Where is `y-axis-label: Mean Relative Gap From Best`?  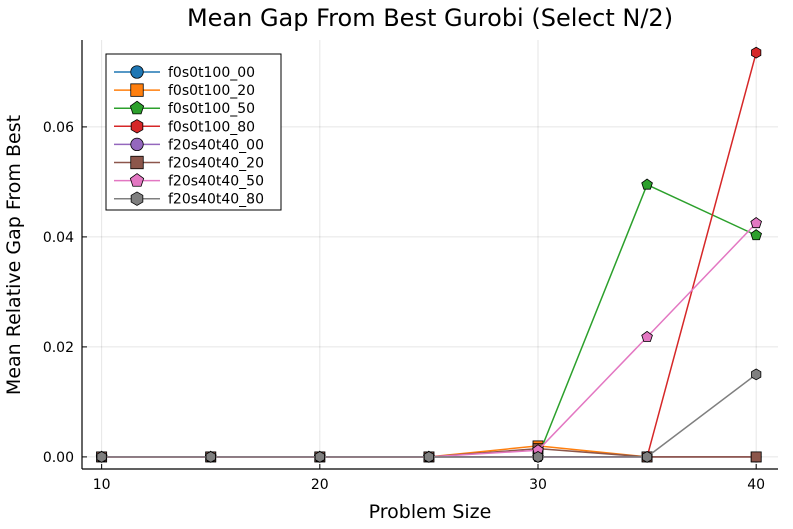
y-axis-label: Mean Relative Gap From Best is located at coordinates (14, 255).